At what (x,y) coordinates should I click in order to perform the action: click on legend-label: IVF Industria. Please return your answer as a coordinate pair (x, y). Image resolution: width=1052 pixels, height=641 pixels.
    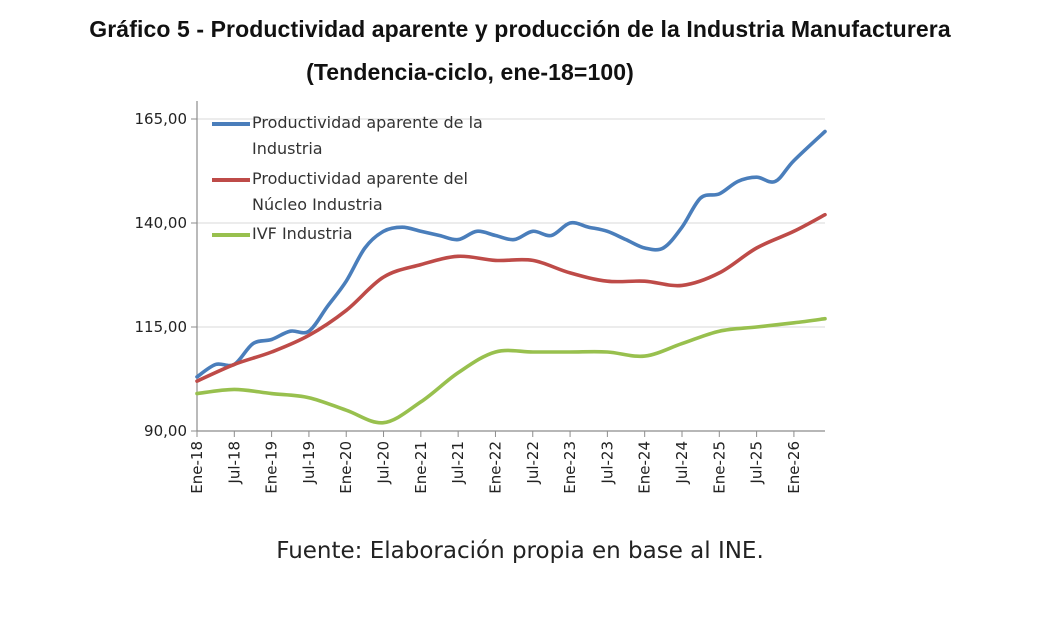
    Looking at the image, I should click on (302, 233).